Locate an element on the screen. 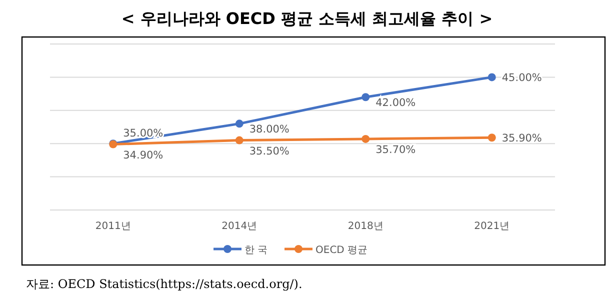 The width and height of the screenshot is (615, 304). chart-title: < 우리나라와 OECD 평균 소득세 최고세율 추이 > is located at coordinates (307, 18).